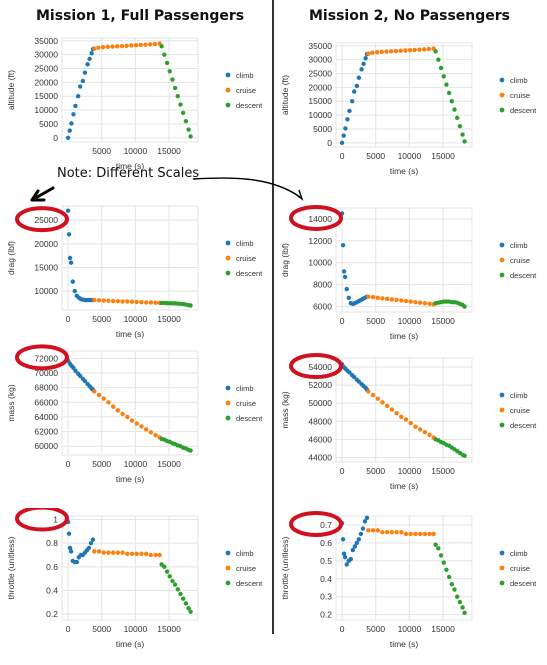 Image resolution: width=547 pixels, height=665 pixels. What do you see at coordinates (46, 220) in the screenshot?
I see `y-tick-label: 25000` at bounding box center [46, 220].